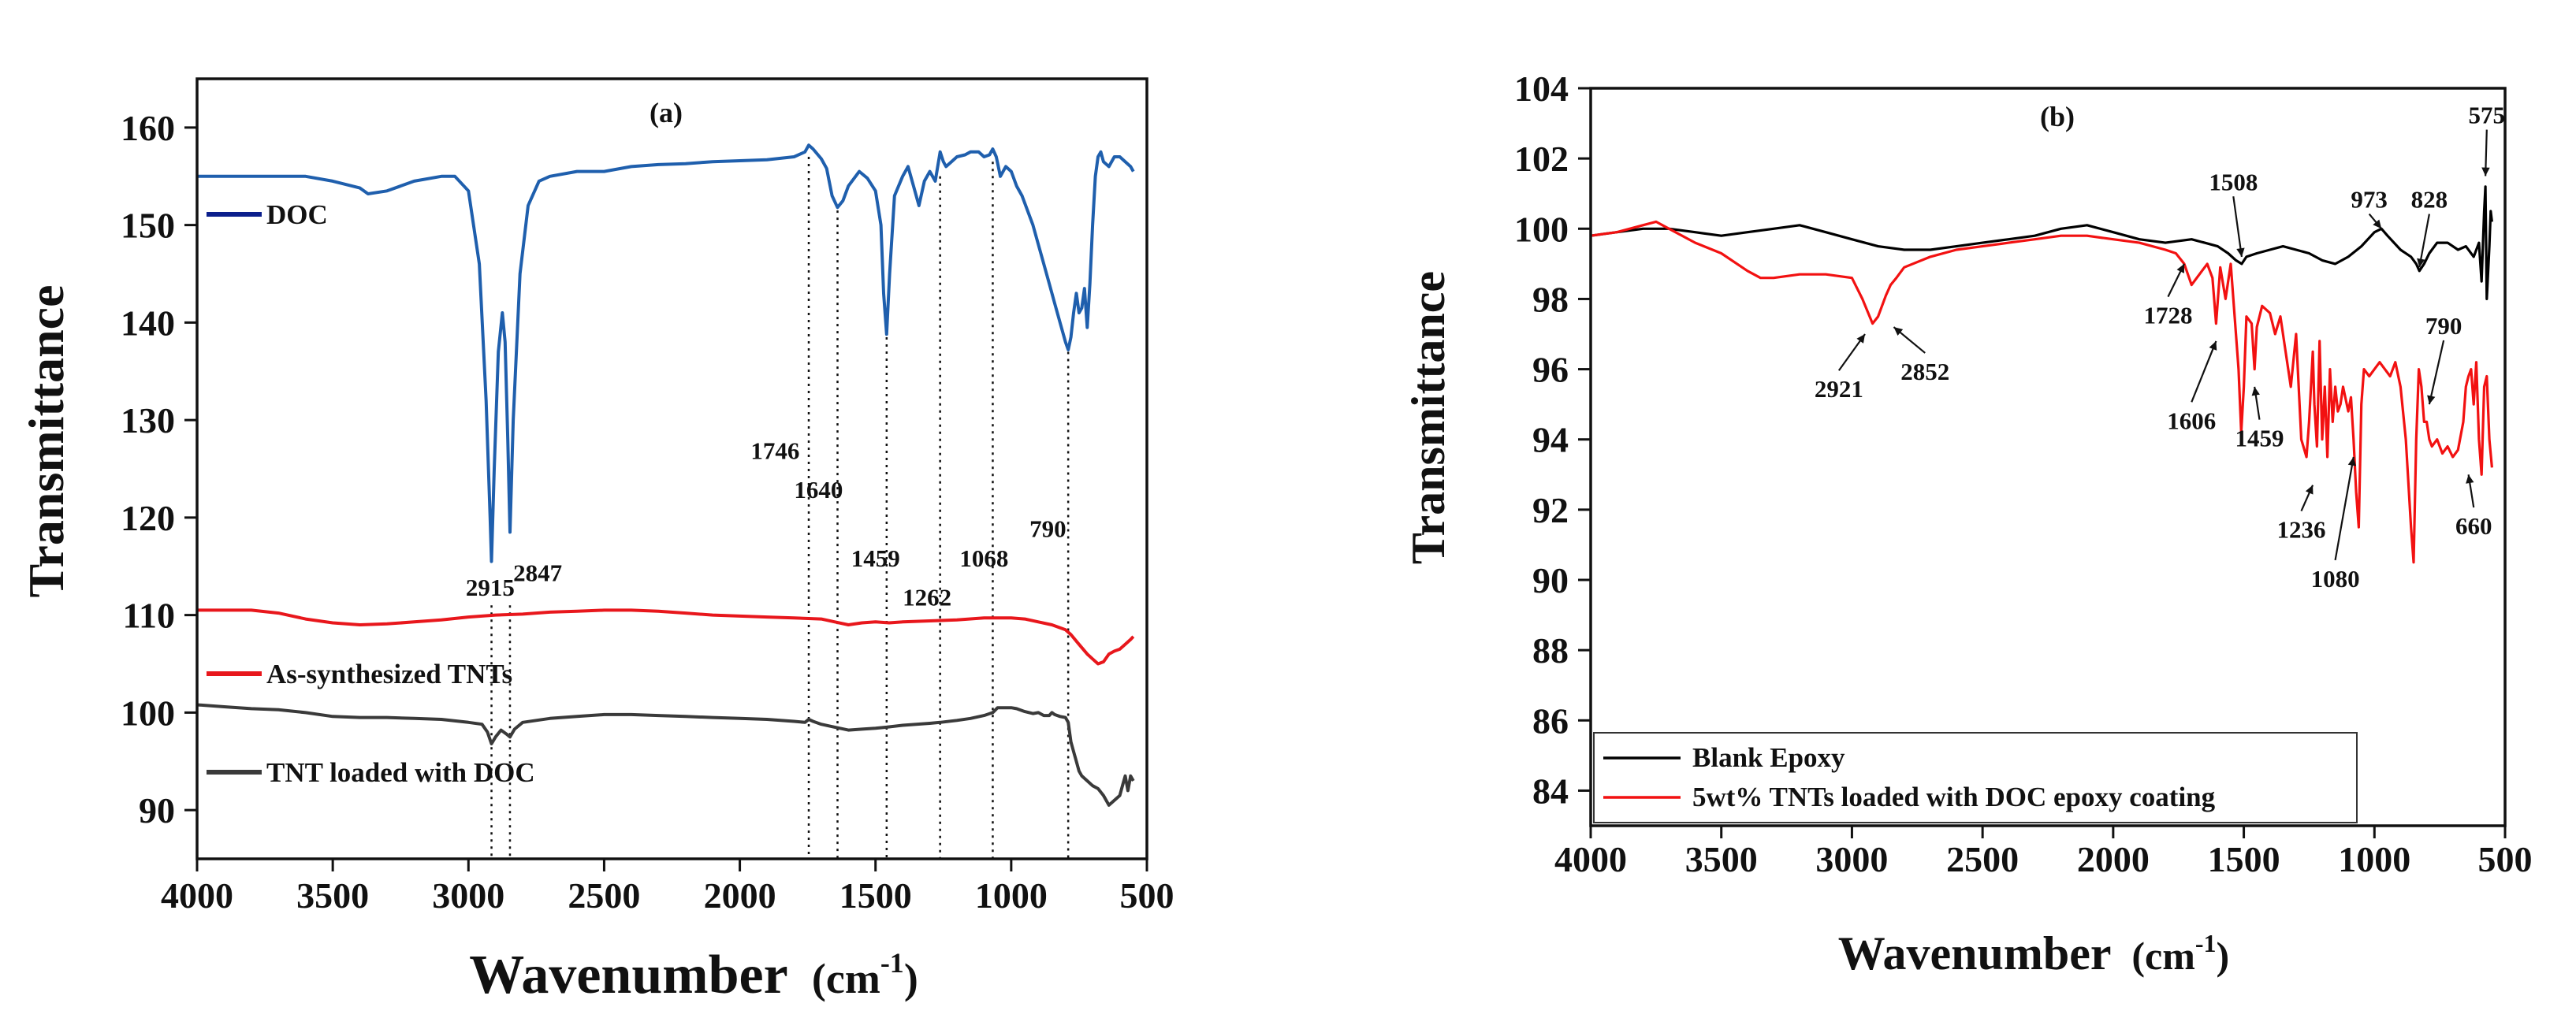  I want to click on x-tick-label: 4000, so click(1590, 859).